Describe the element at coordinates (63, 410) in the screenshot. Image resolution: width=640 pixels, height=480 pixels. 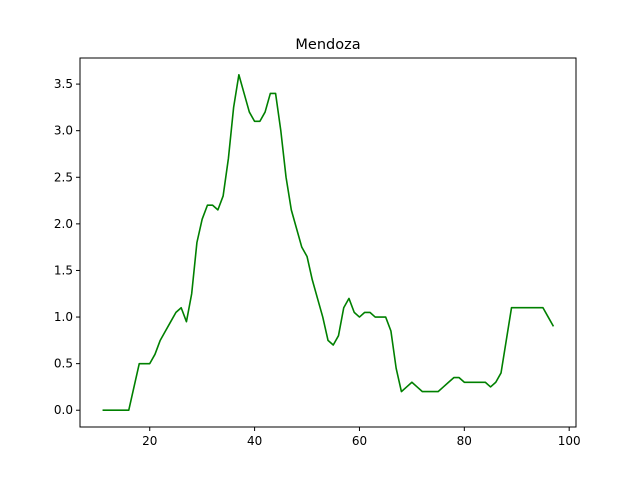
I see `y-tick-label: 0.0` at that location.